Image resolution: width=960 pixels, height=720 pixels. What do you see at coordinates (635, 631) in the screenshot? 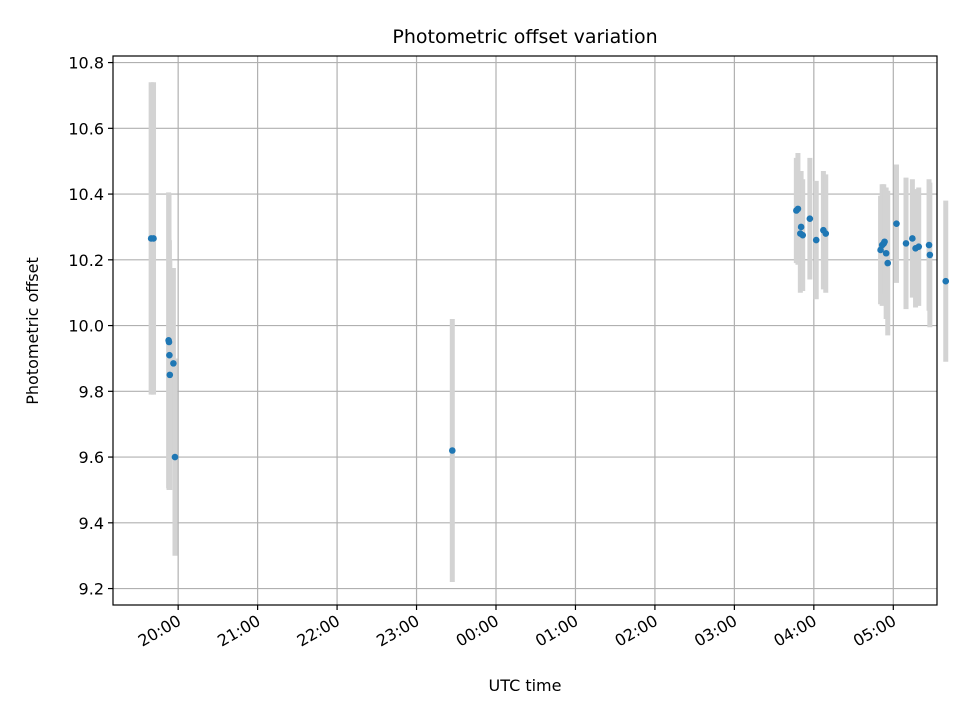
I see `x-tick-label: 02:00` at bounding box center [635, 631].